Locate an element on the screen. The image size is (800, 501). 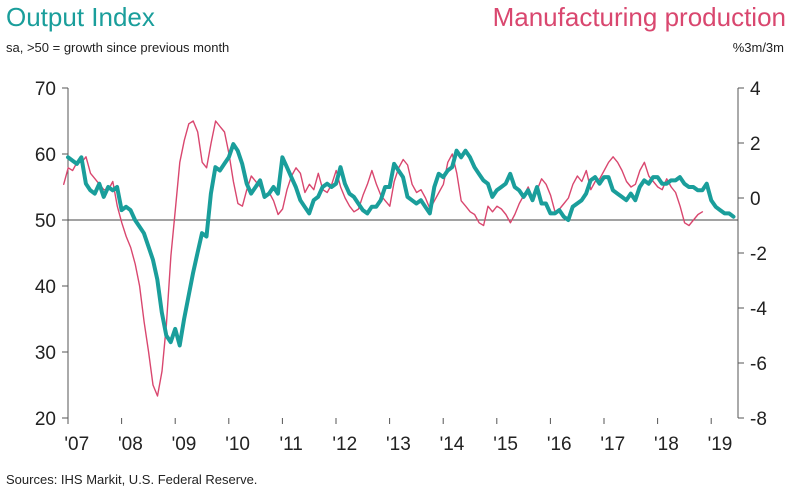
left-axis-tick-label: 40 is located at coordinates (45, 287).